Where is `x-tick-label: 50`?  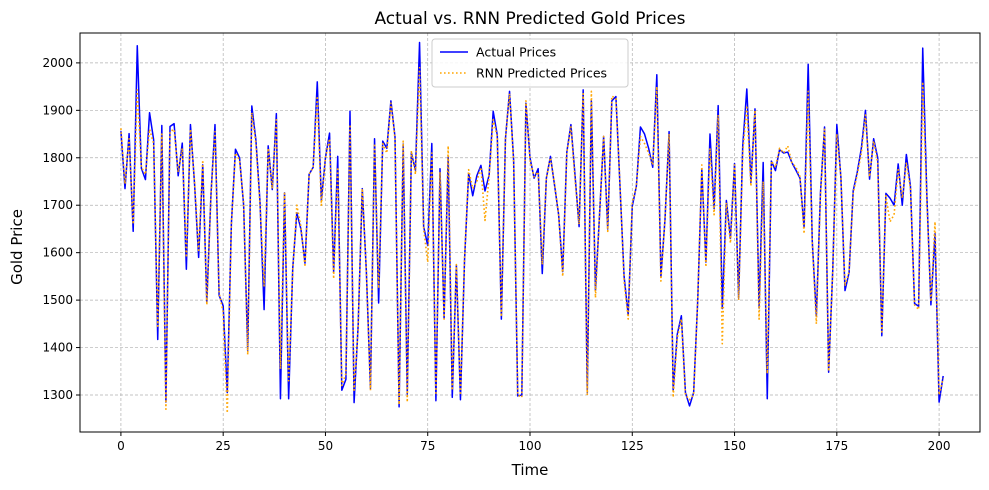
x-tick-label: 50 is located at coordinates (325, 446).